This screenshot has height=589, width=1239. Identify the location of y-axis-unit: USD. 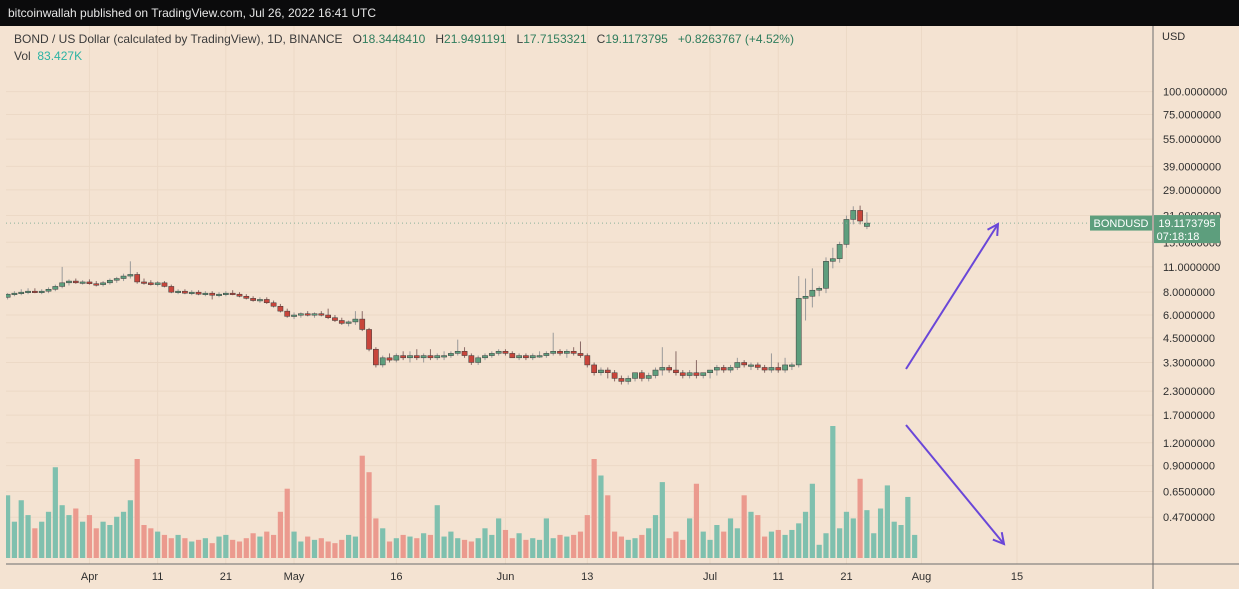
(1173, 37).